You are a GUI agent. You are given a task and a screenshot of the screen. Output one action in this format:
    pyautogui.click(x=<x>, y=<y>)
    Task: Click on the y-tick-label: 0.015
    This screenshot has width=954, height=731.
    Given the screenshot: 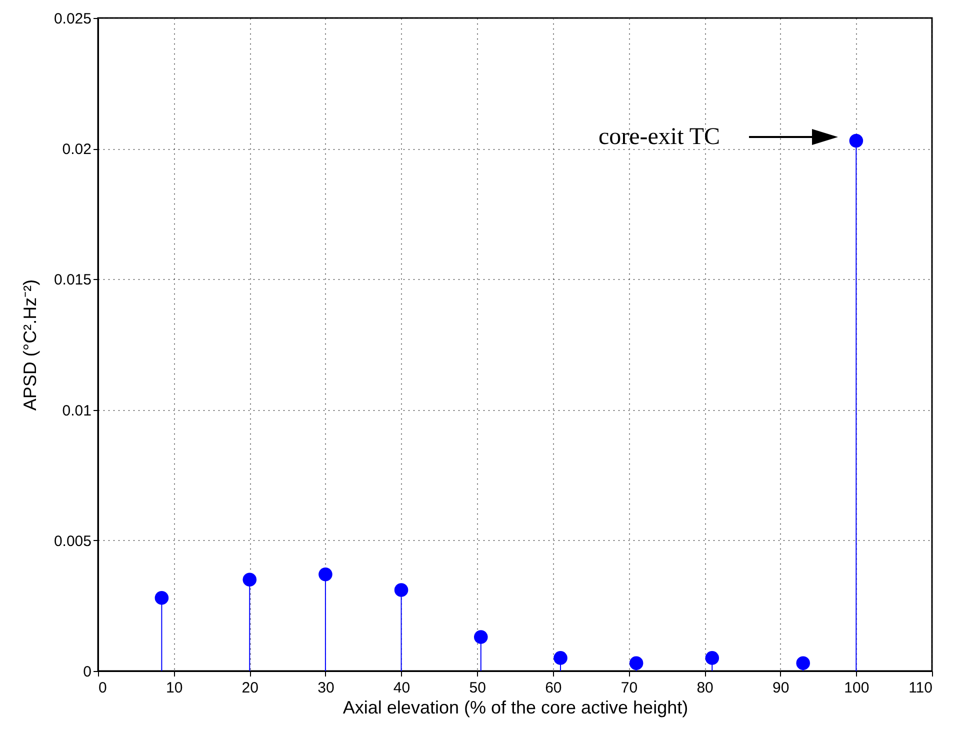 What is the action you would take?
    pyautogui.click(x=73, y=280)
    